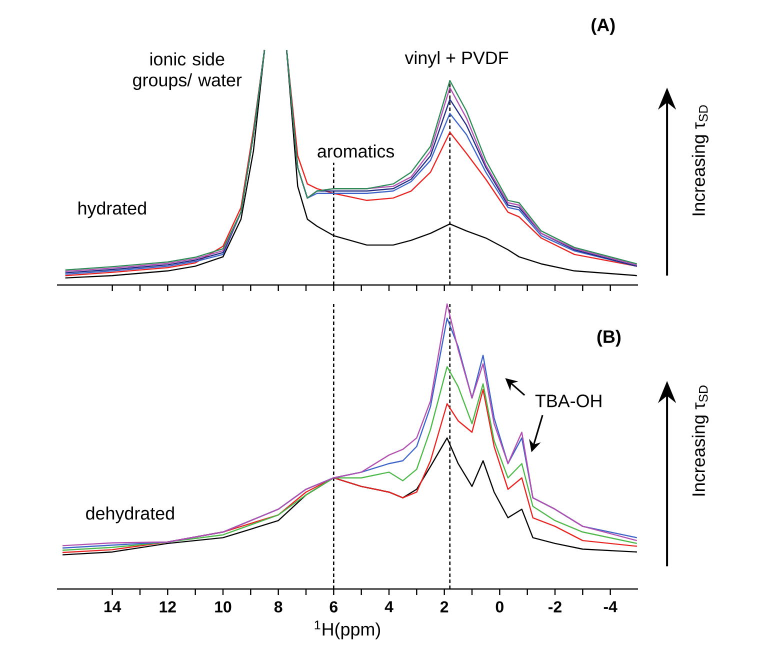 The height and width of the screenshot is (645, 781). What do you see at coordinates (130, 515) in the screenshot?
I see `annotation: dehydrated` at bounding box center [130, 515].